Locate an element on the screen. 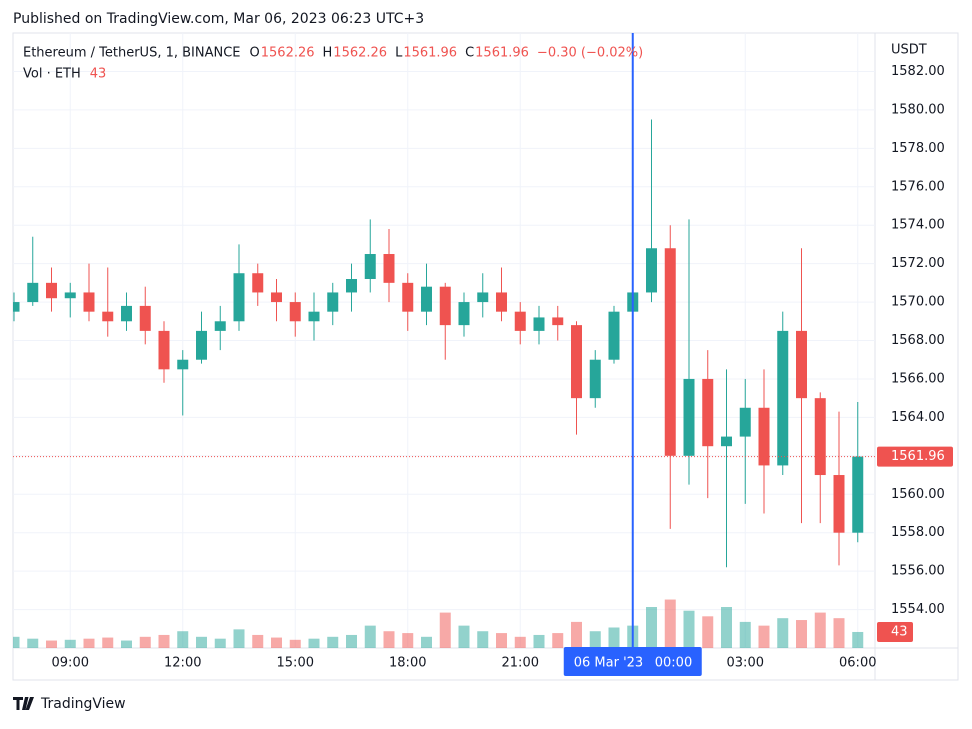 The height and width of the screenshot is (729, 972). footer-logo: TradingView is located at coordinates (69, 704).